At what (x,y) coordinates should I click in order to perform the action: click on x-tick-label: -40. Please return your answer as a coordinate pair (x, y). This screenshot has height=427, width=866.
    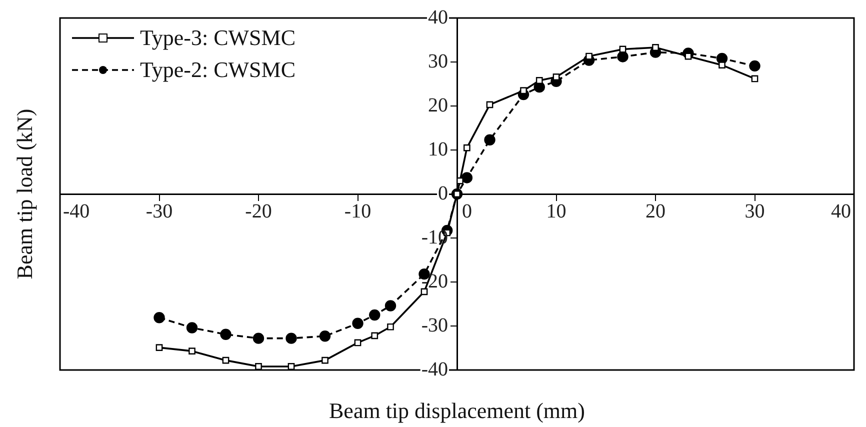
    Looking at the image, I should click on (76, 211).